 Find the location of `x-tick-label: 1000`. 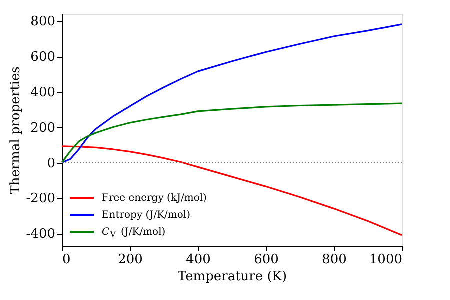

x-tick-label: 1000 is located at coordinates (385, 260).